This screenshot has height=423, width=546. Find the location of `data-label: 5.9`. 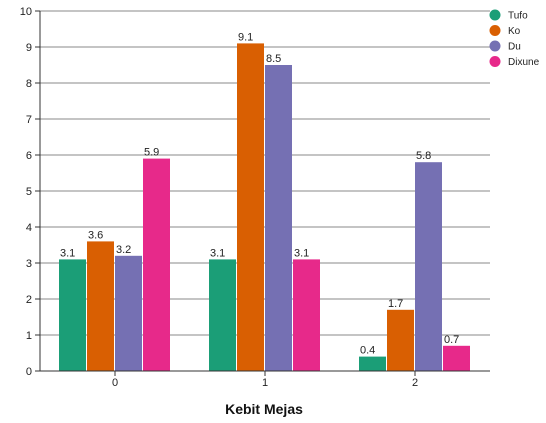

data-label: 5.9 is located at coordinates (151, 153).